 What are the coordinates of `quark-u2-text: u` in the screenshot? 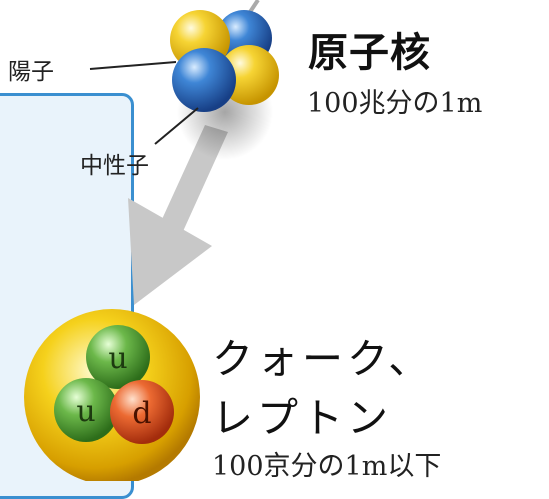 It's located at (85, 411).